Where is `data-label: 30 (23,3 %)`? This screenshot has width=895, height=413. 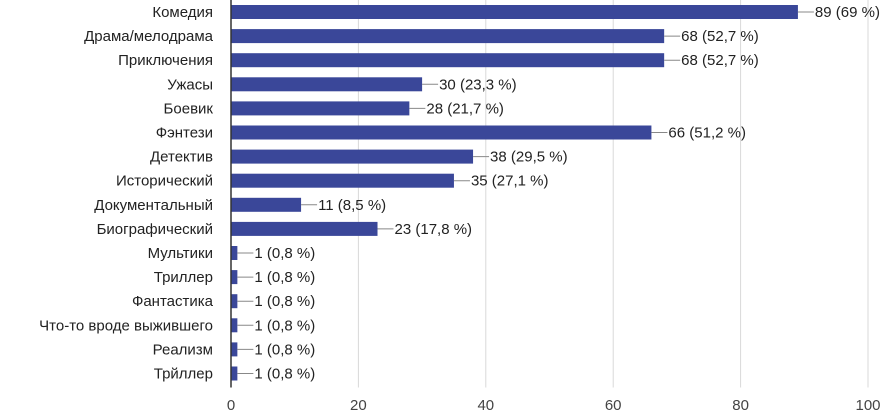
data-label: 30 (23,3 %) is located at coordinates (478, 84).